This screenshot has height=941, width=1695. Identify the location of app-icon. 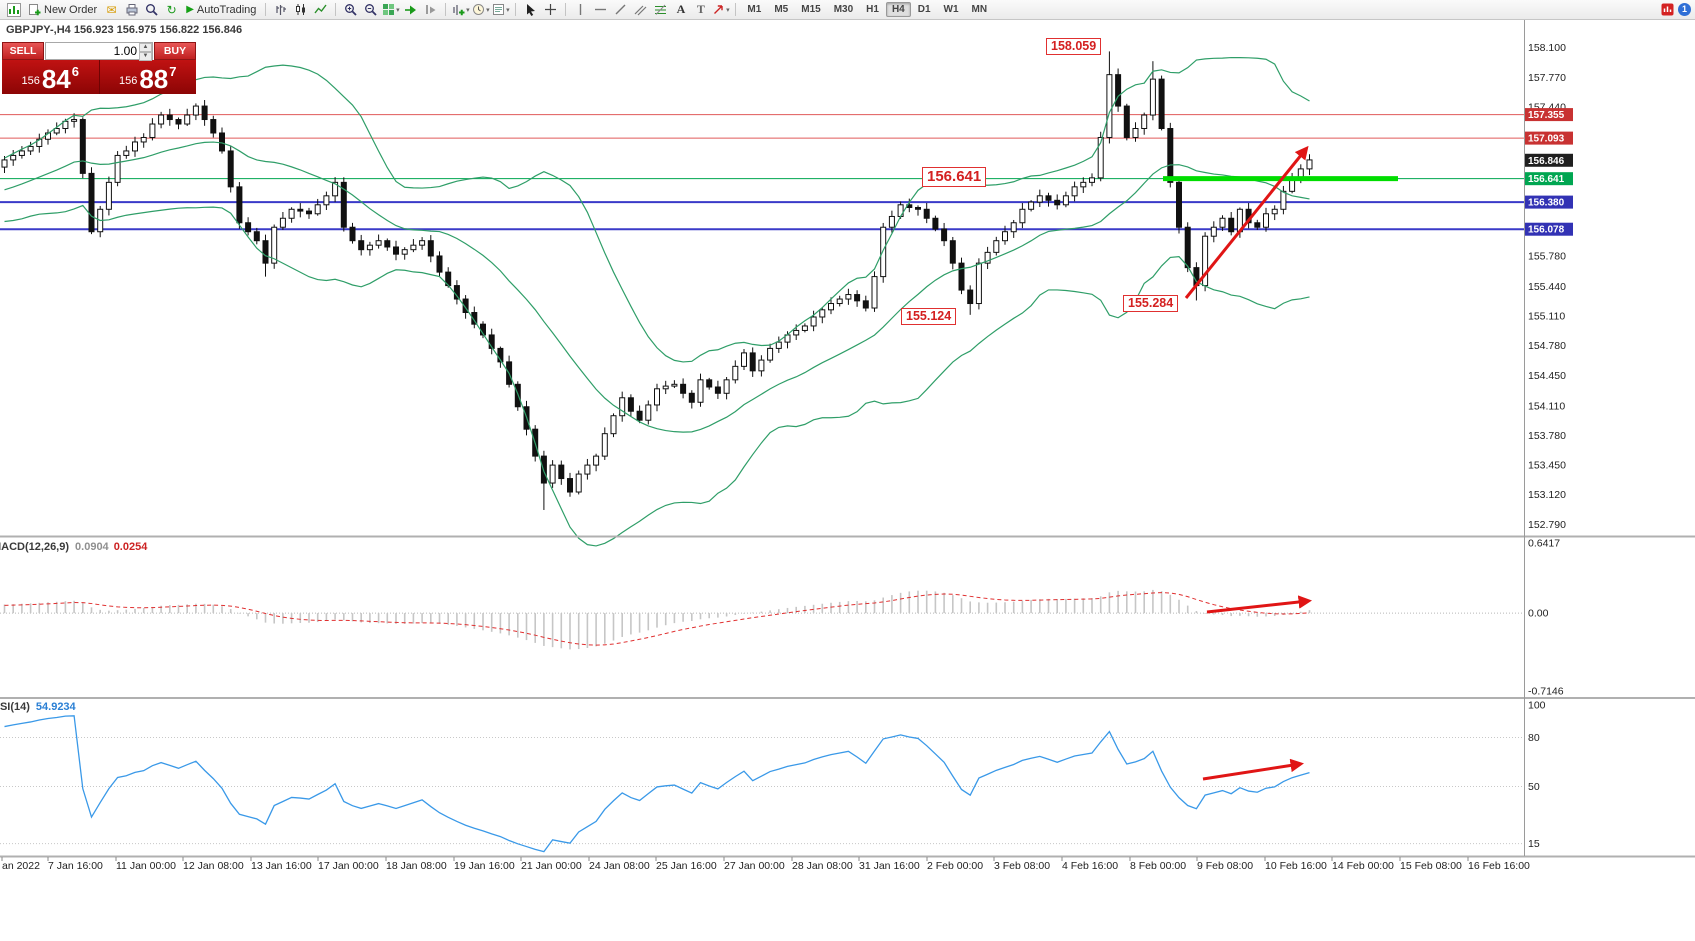
(13, 10).